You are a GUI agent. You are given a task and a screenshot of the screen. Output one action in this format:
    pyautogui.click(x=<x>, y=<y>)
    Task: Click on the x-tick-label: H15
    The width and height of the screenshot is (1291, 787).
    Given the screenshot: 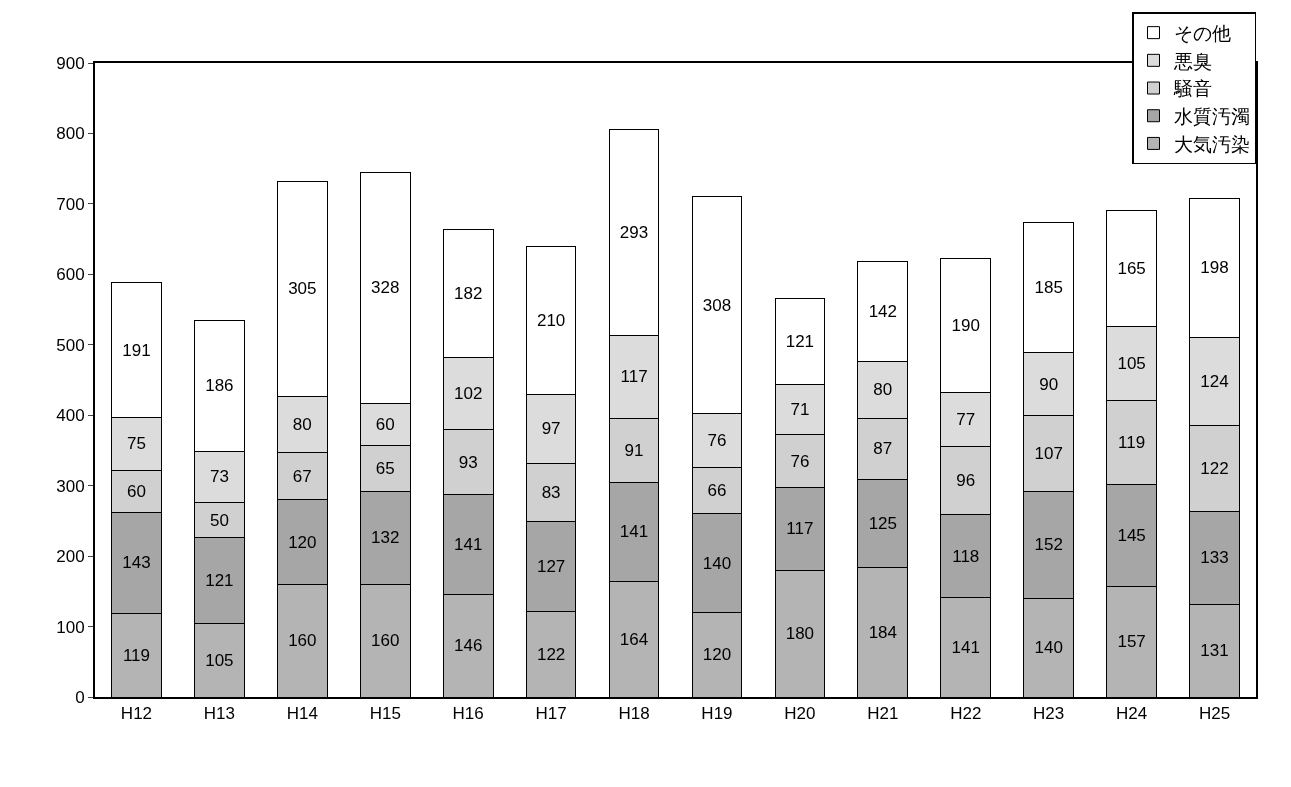 What is the action you would take?
    pyautogui.click(x=385, y=714)
    